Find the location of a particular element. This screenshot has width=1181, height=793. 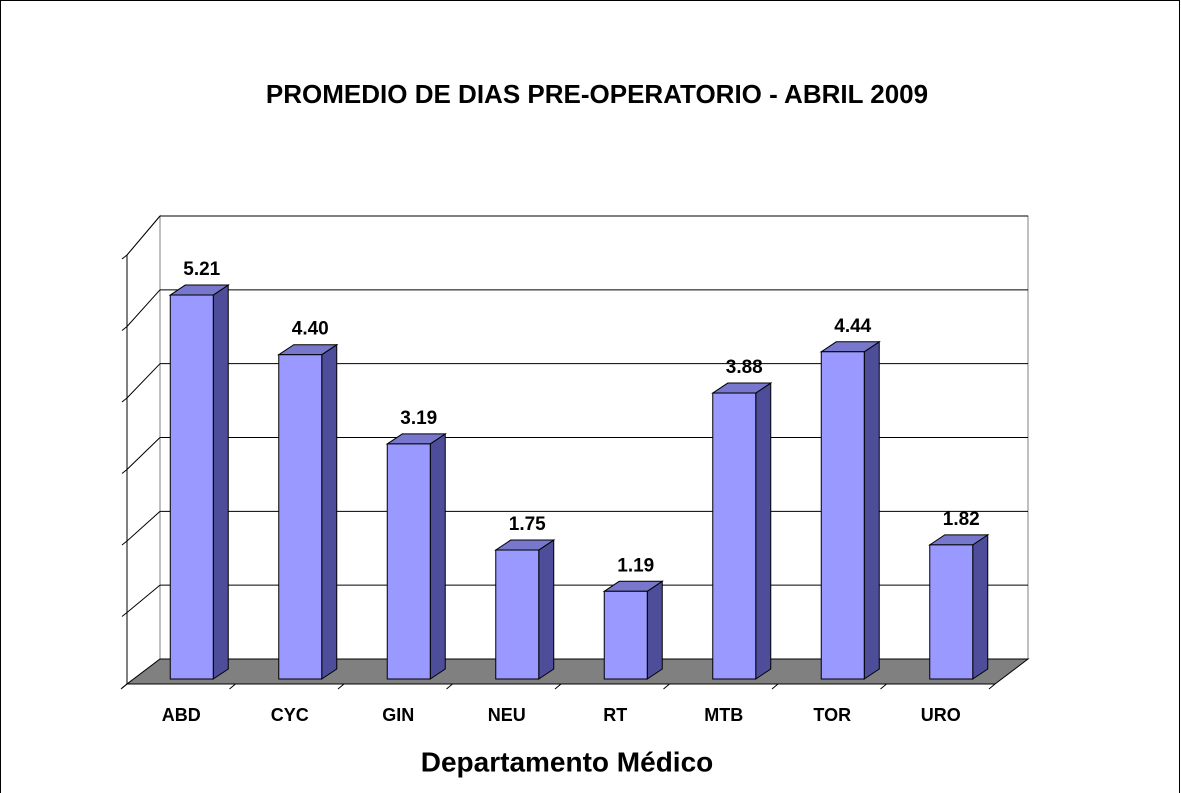

x-tick-label: RT is located at coordinates (615, 715).